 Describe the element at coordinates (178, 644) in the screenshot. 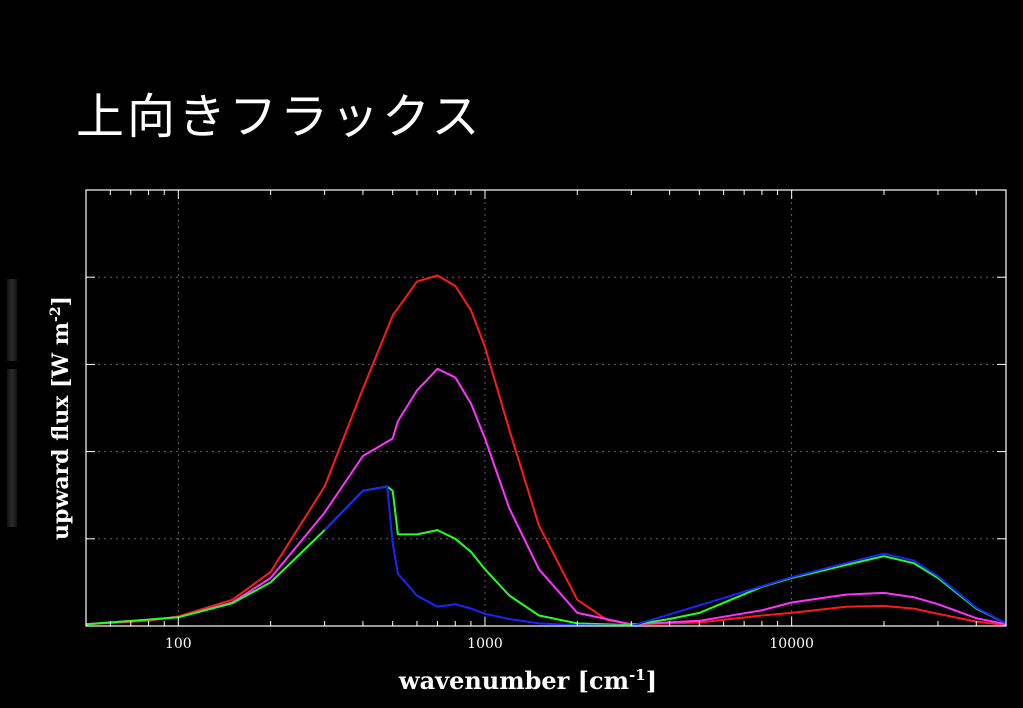

I see `x-tick-label-0: 100` at that location.